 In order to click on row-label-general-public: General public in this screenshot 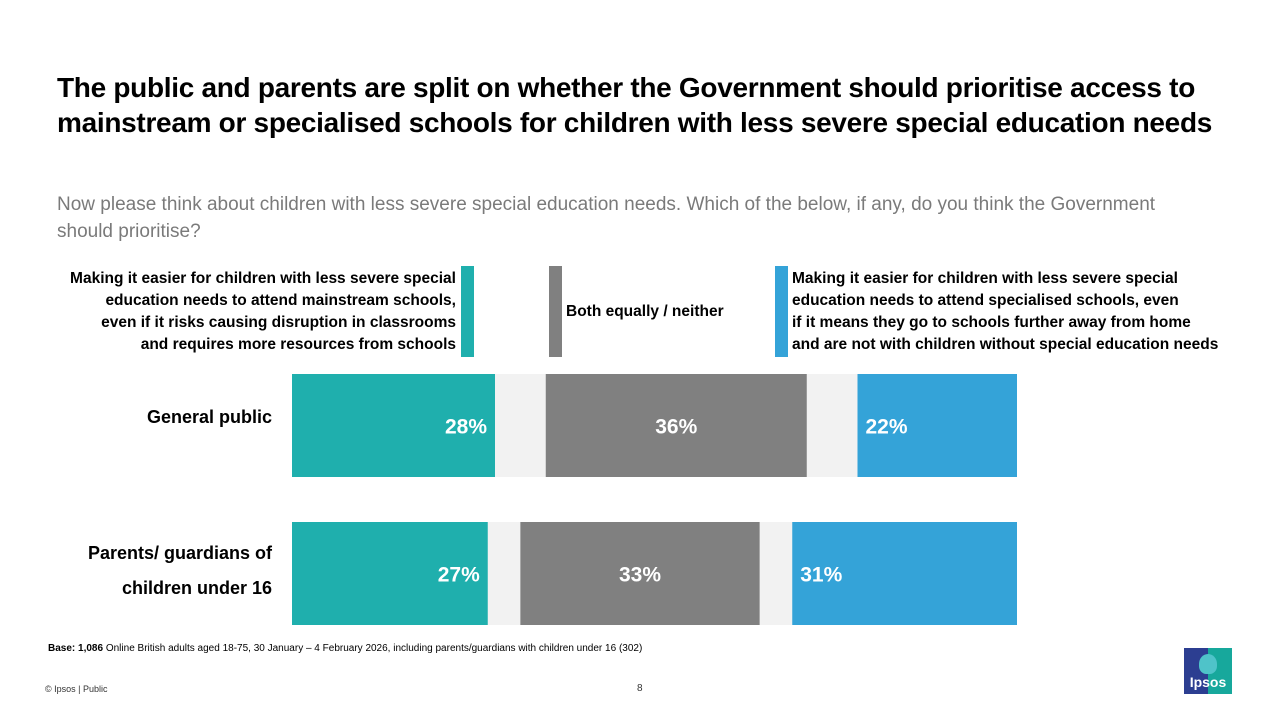, I will do `click(209, 417)`.